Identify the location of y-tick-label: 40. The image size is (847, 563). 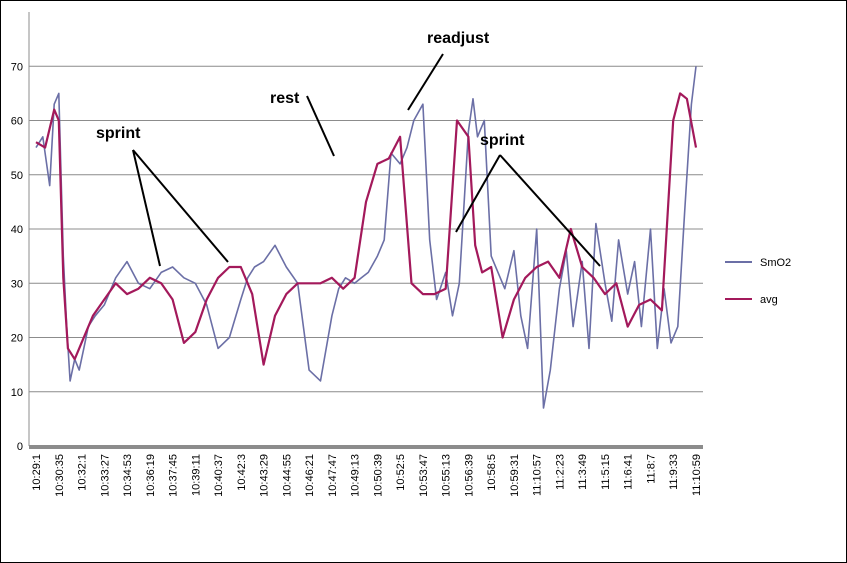
(17, 230).